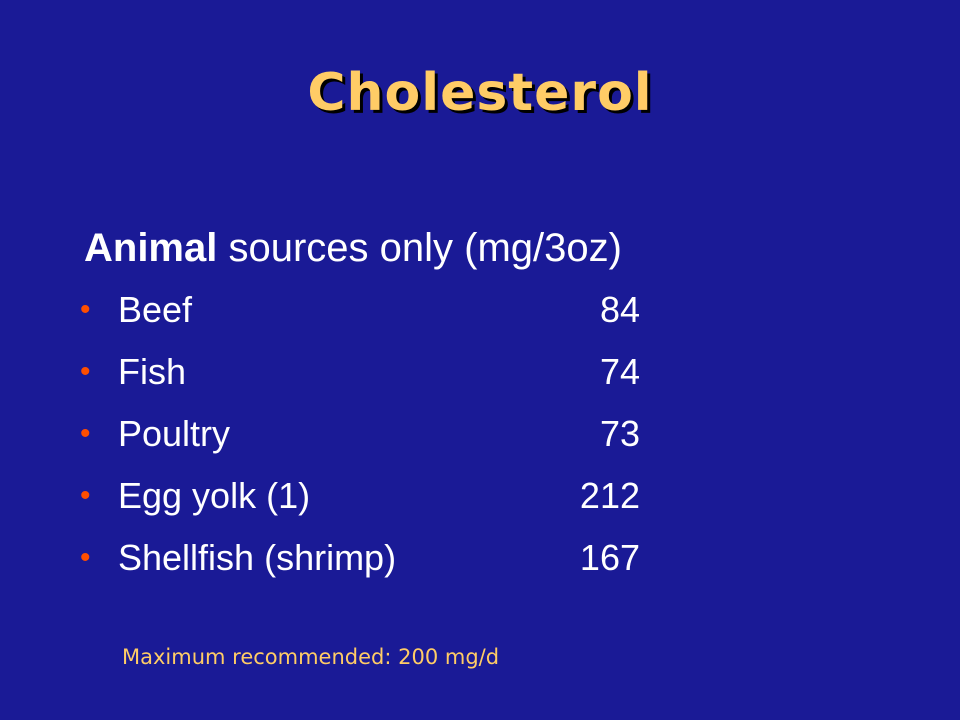 The height and width of the screenshot is (720, 960). What do you see at coordinates (619, 433) in the screenshot?
I see `item-value: 73` at bounding box center [619, 433].